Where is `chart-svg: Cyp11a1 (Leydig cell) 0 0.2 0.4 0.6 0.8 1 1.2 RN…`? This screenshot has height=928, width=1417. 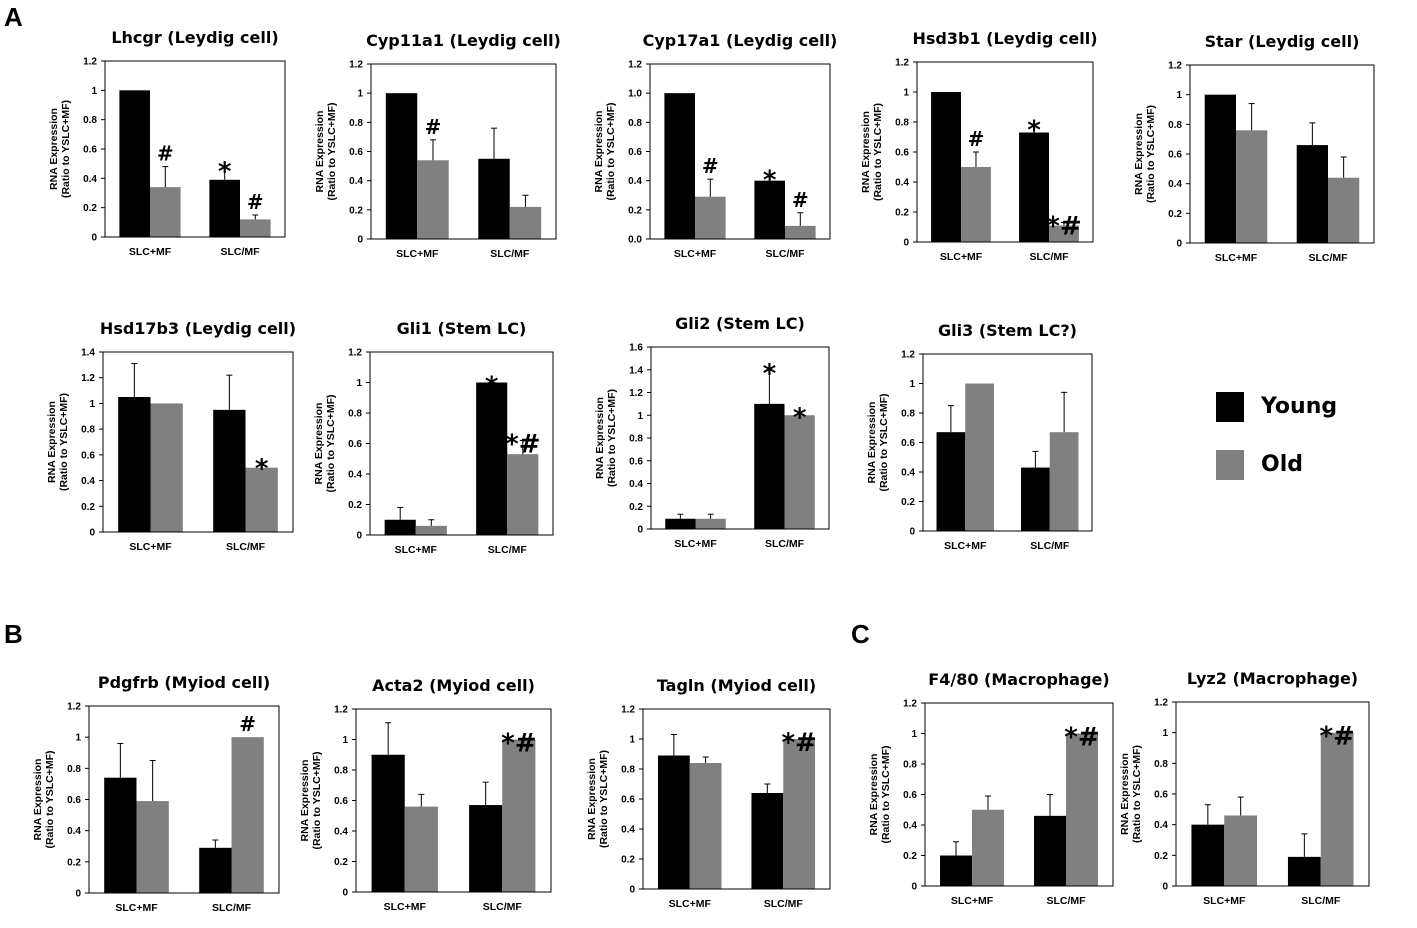 chart-svg: Cyp11a1 (Leydig cell) 0 0.2 0.4 0.6 0.8 1 1.2 RN… is located at coordinates (437, 145).